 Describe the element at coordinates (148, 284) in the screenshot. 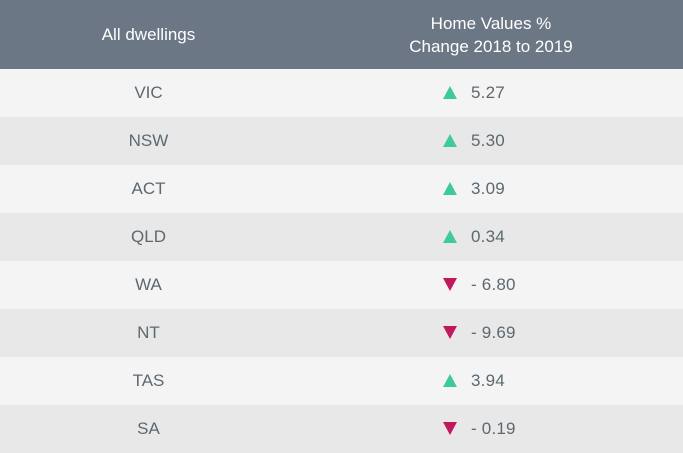

I see `region-cell: WA` at that location.